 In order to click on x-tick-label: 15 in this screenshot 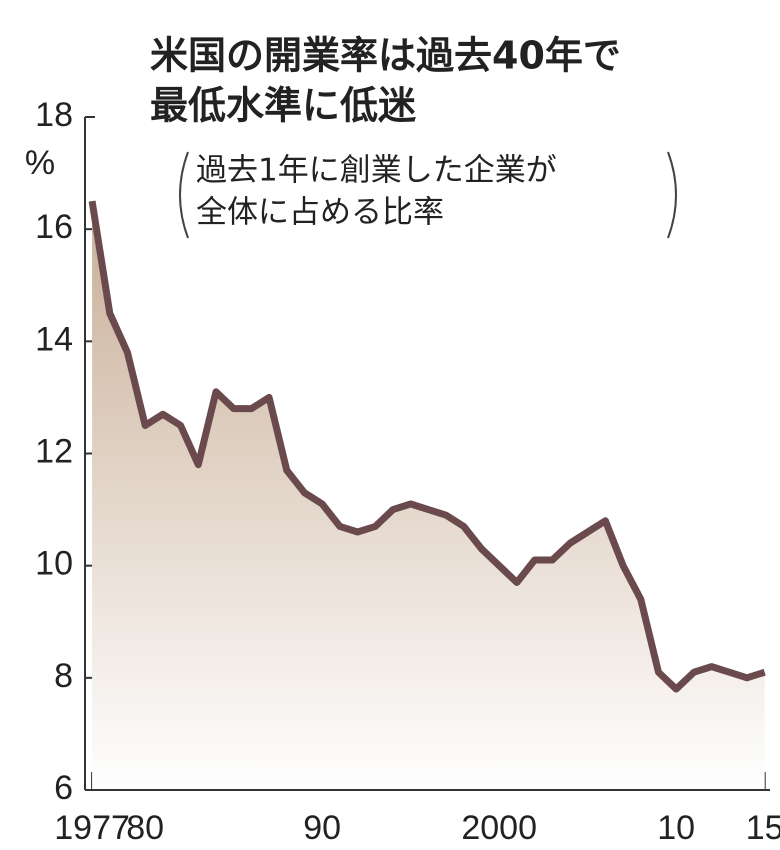, I will do `click(763, 828)`.